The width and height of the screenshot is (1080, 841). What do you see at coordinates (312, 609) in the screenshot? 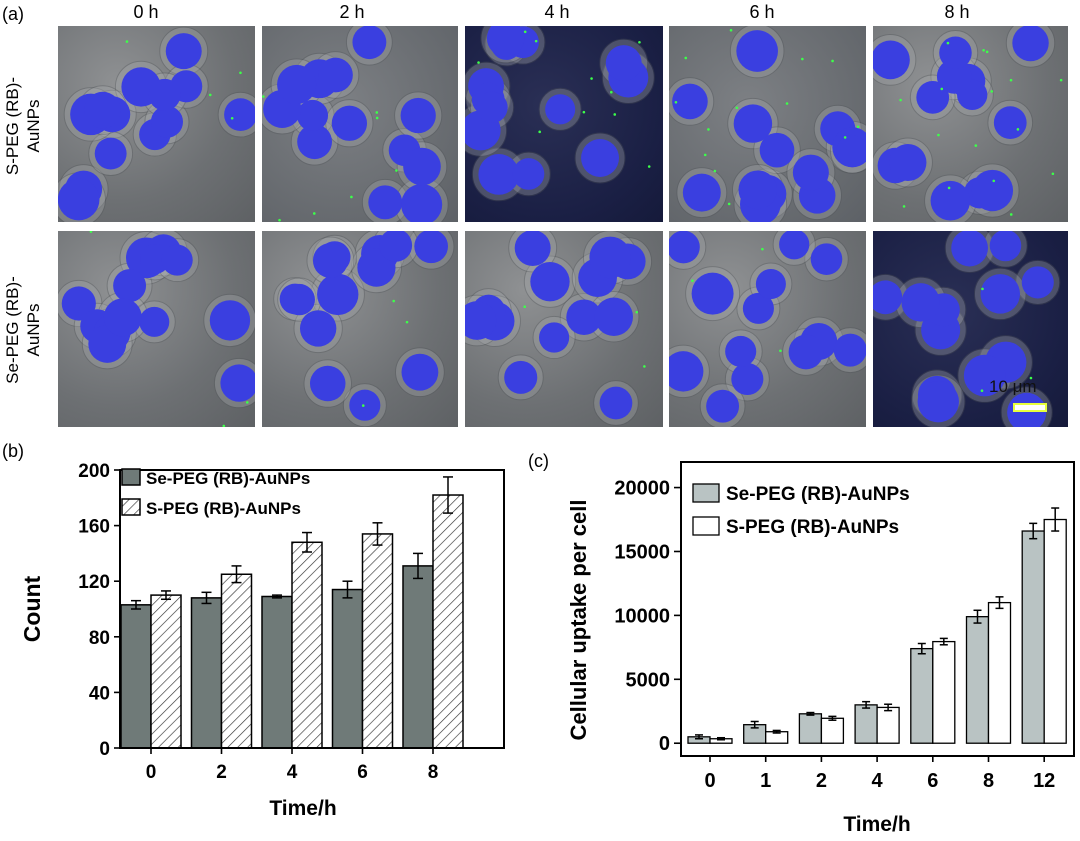
I see `chart-b-frame` at bounding box center [312, 609].